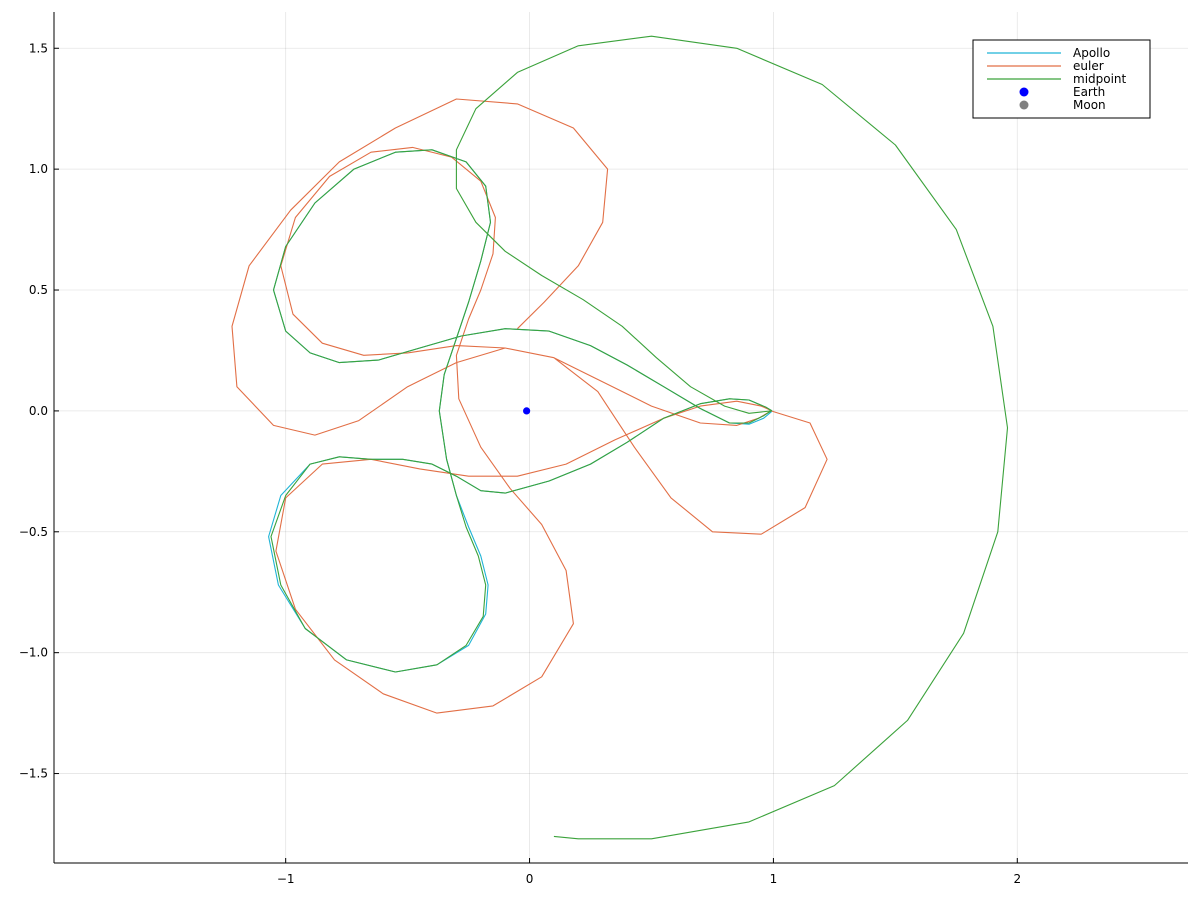 The height and width of the screenshot is (900, 1200). What do you see at coordinates (1089, 92) in the screenshot?
I see `legend-label-earth: Earth` at bounding box center [1089, 92].